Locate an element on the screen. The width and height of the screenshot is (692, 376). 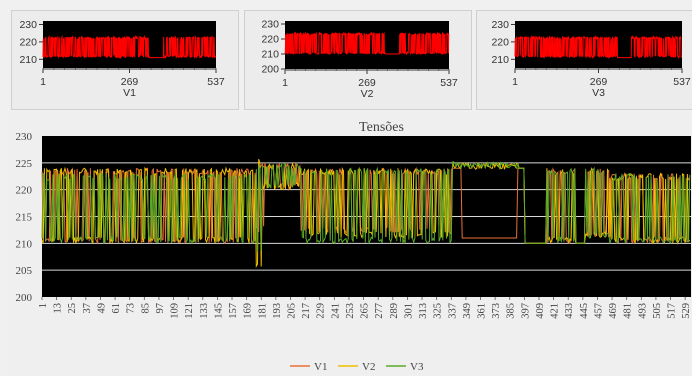
x-tick-label: 241 is located at coordinates (335, 311).